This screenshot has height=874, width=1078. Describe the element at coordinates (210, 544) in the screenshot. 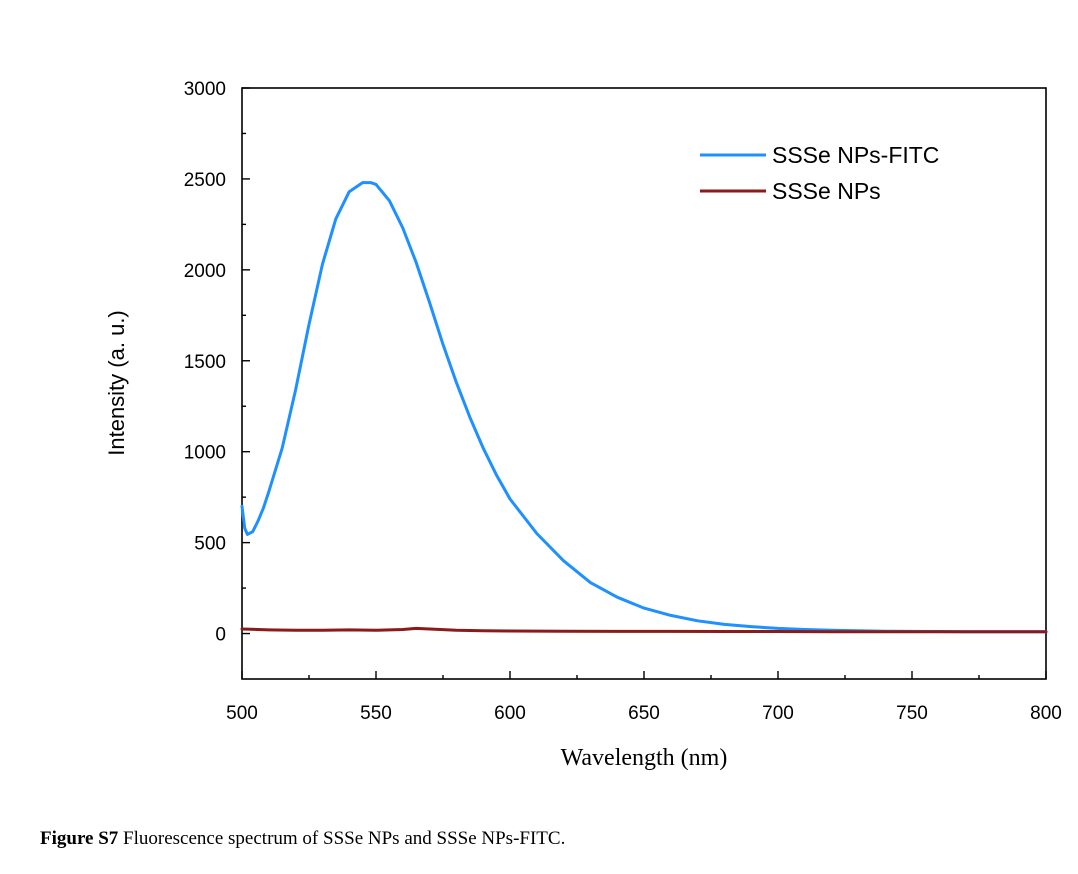

I see `y-tick-label: 500` at that location.